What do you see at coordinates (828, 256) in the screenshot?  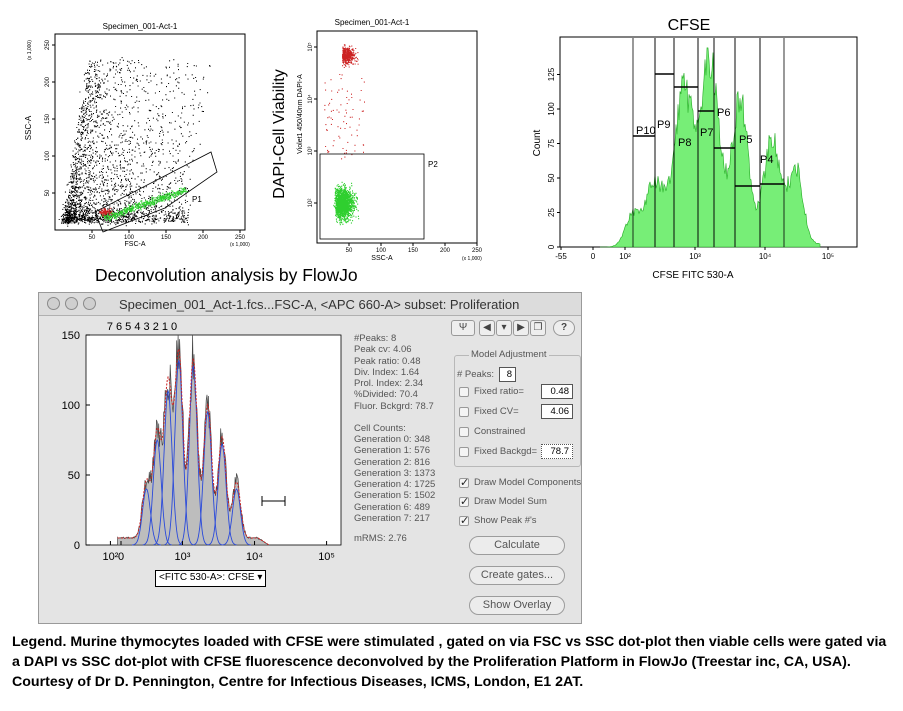 I see `panel3-xtick-label: 10⁵` at bounding box center [828, 256].